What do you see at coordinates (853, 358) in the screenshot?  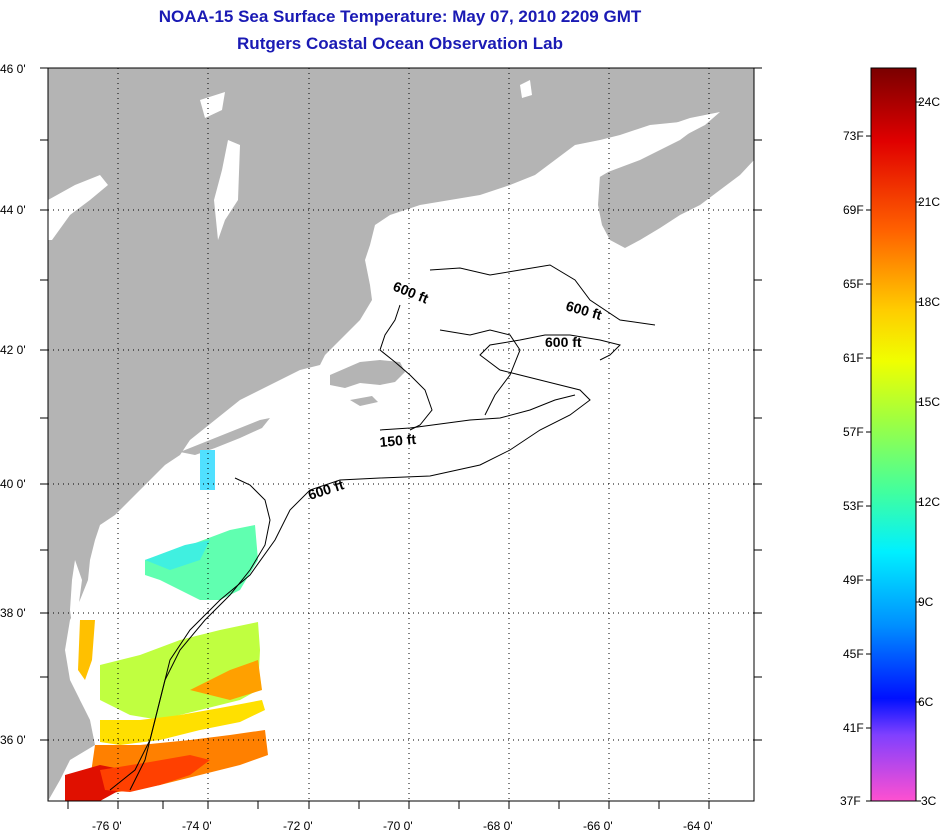 I see `cb-f-61: 61F` at bounding box center [853, 358].